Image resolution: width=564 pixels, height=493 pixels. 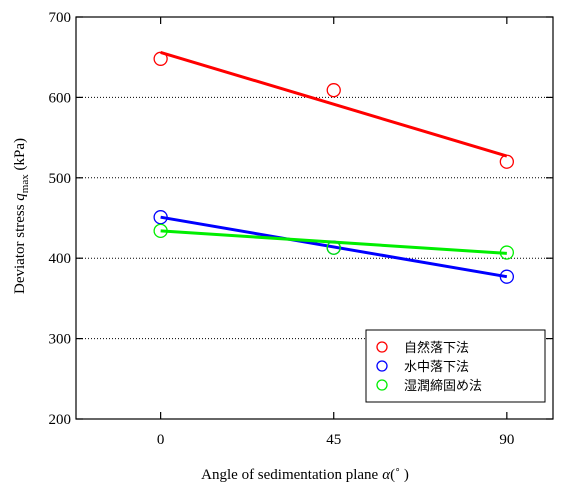 I want to click on x-tick-label-0: 0, so click(x=161, y=440).